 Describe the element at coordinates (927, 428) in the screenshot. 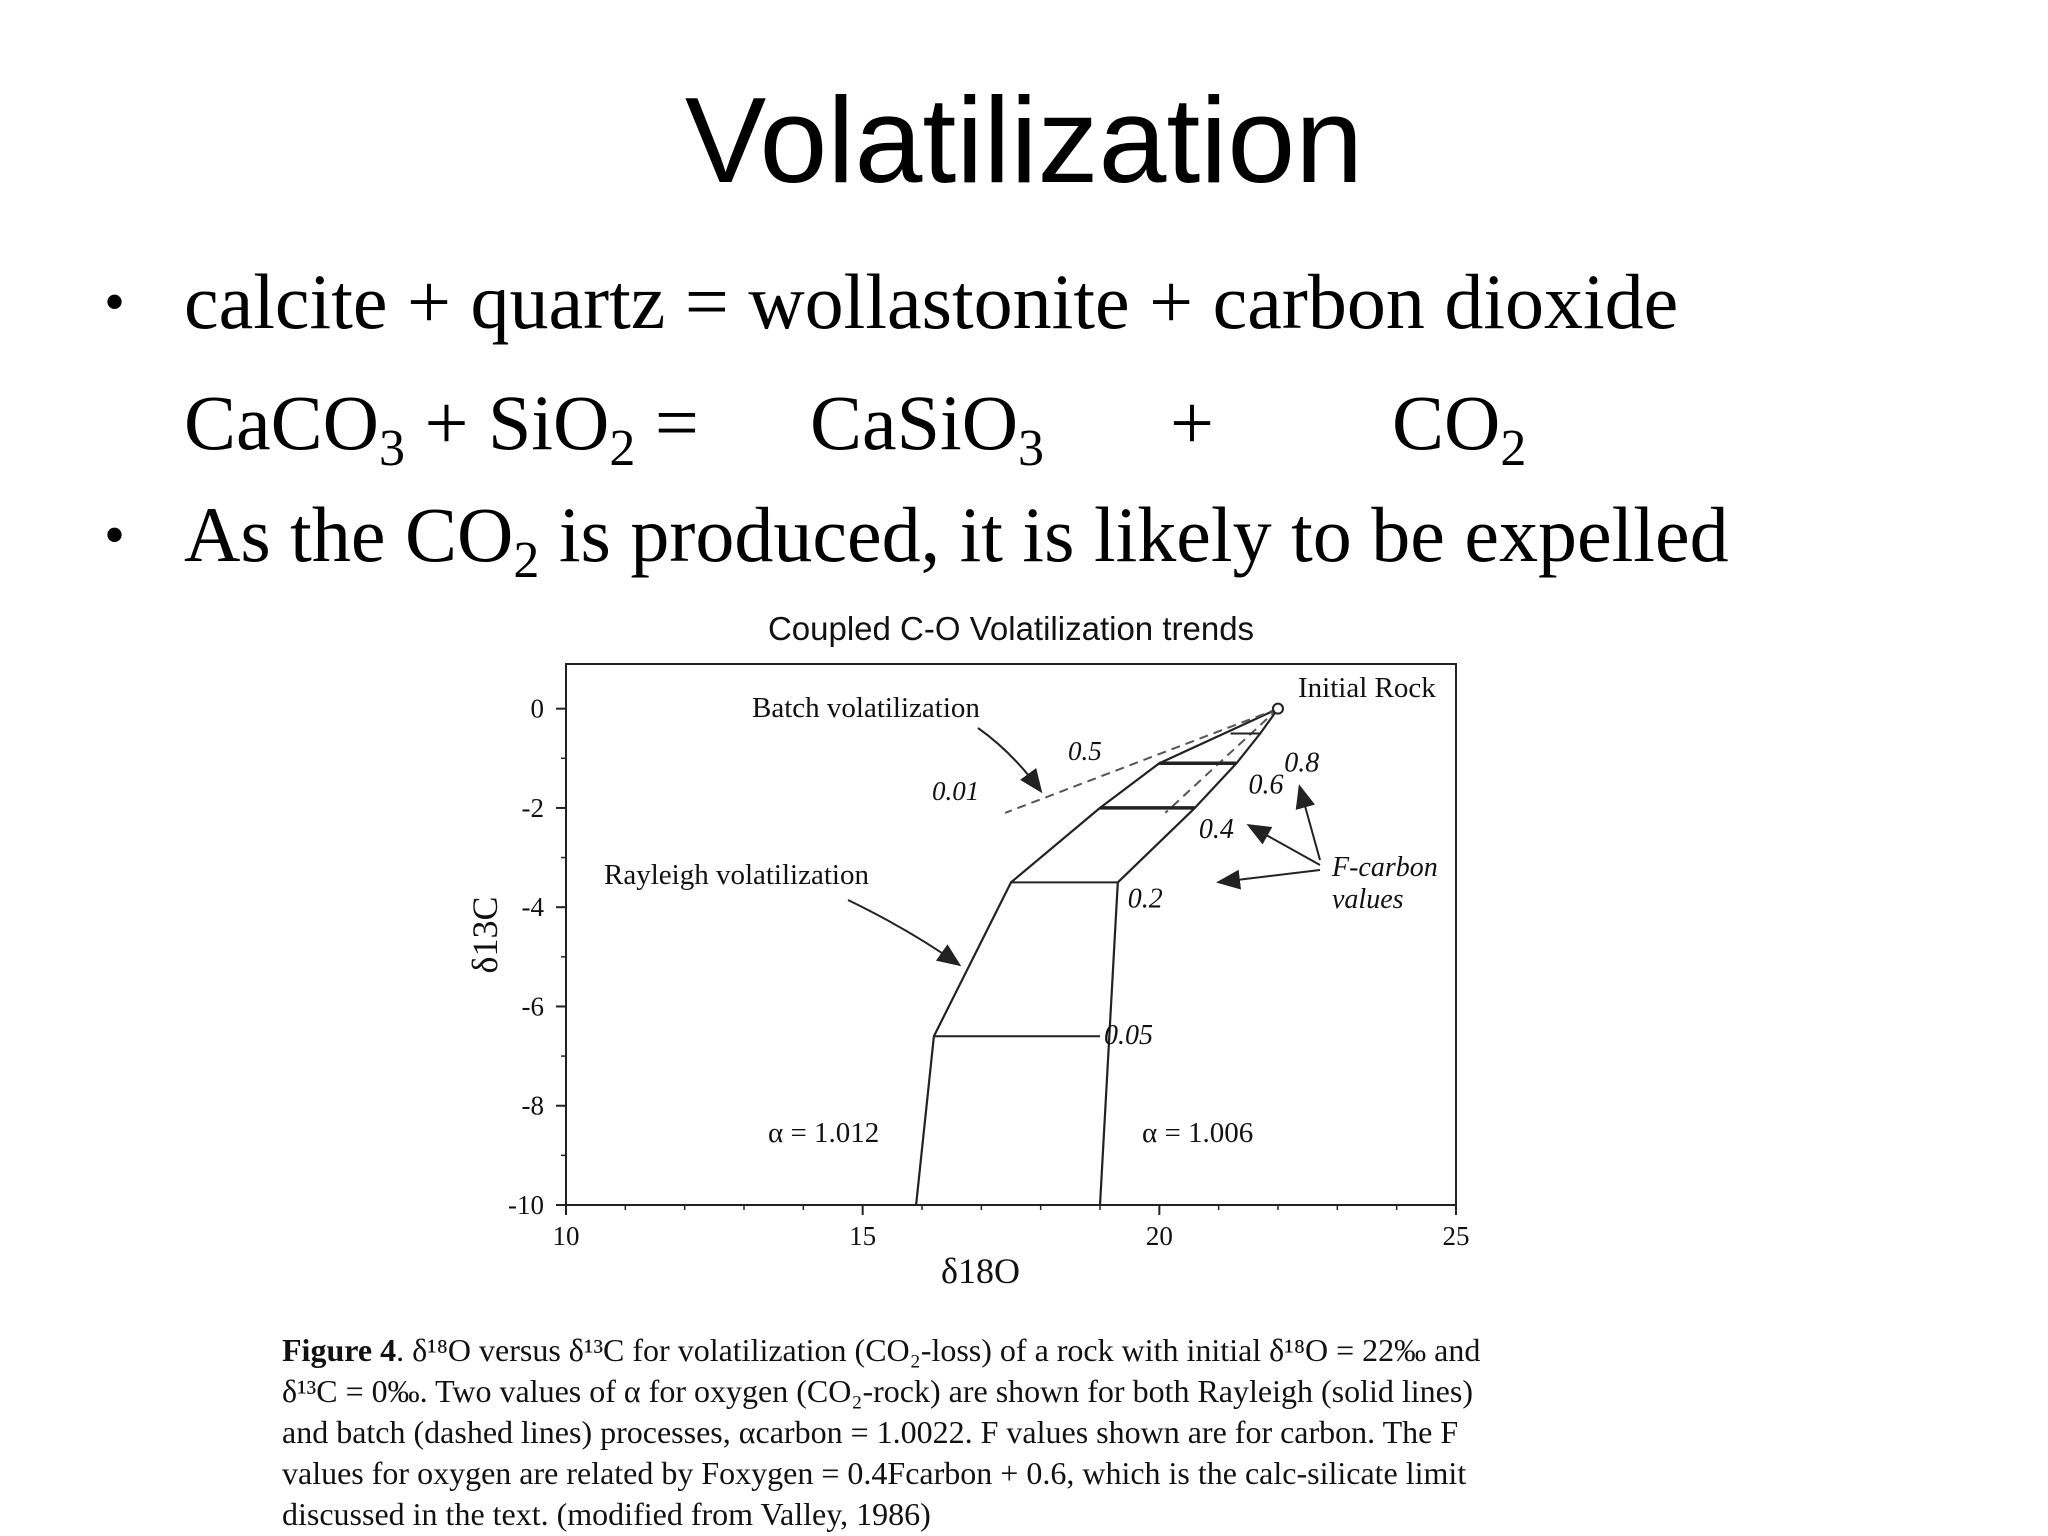

I see `formula-wollastonite: CaSiO3` at that location.